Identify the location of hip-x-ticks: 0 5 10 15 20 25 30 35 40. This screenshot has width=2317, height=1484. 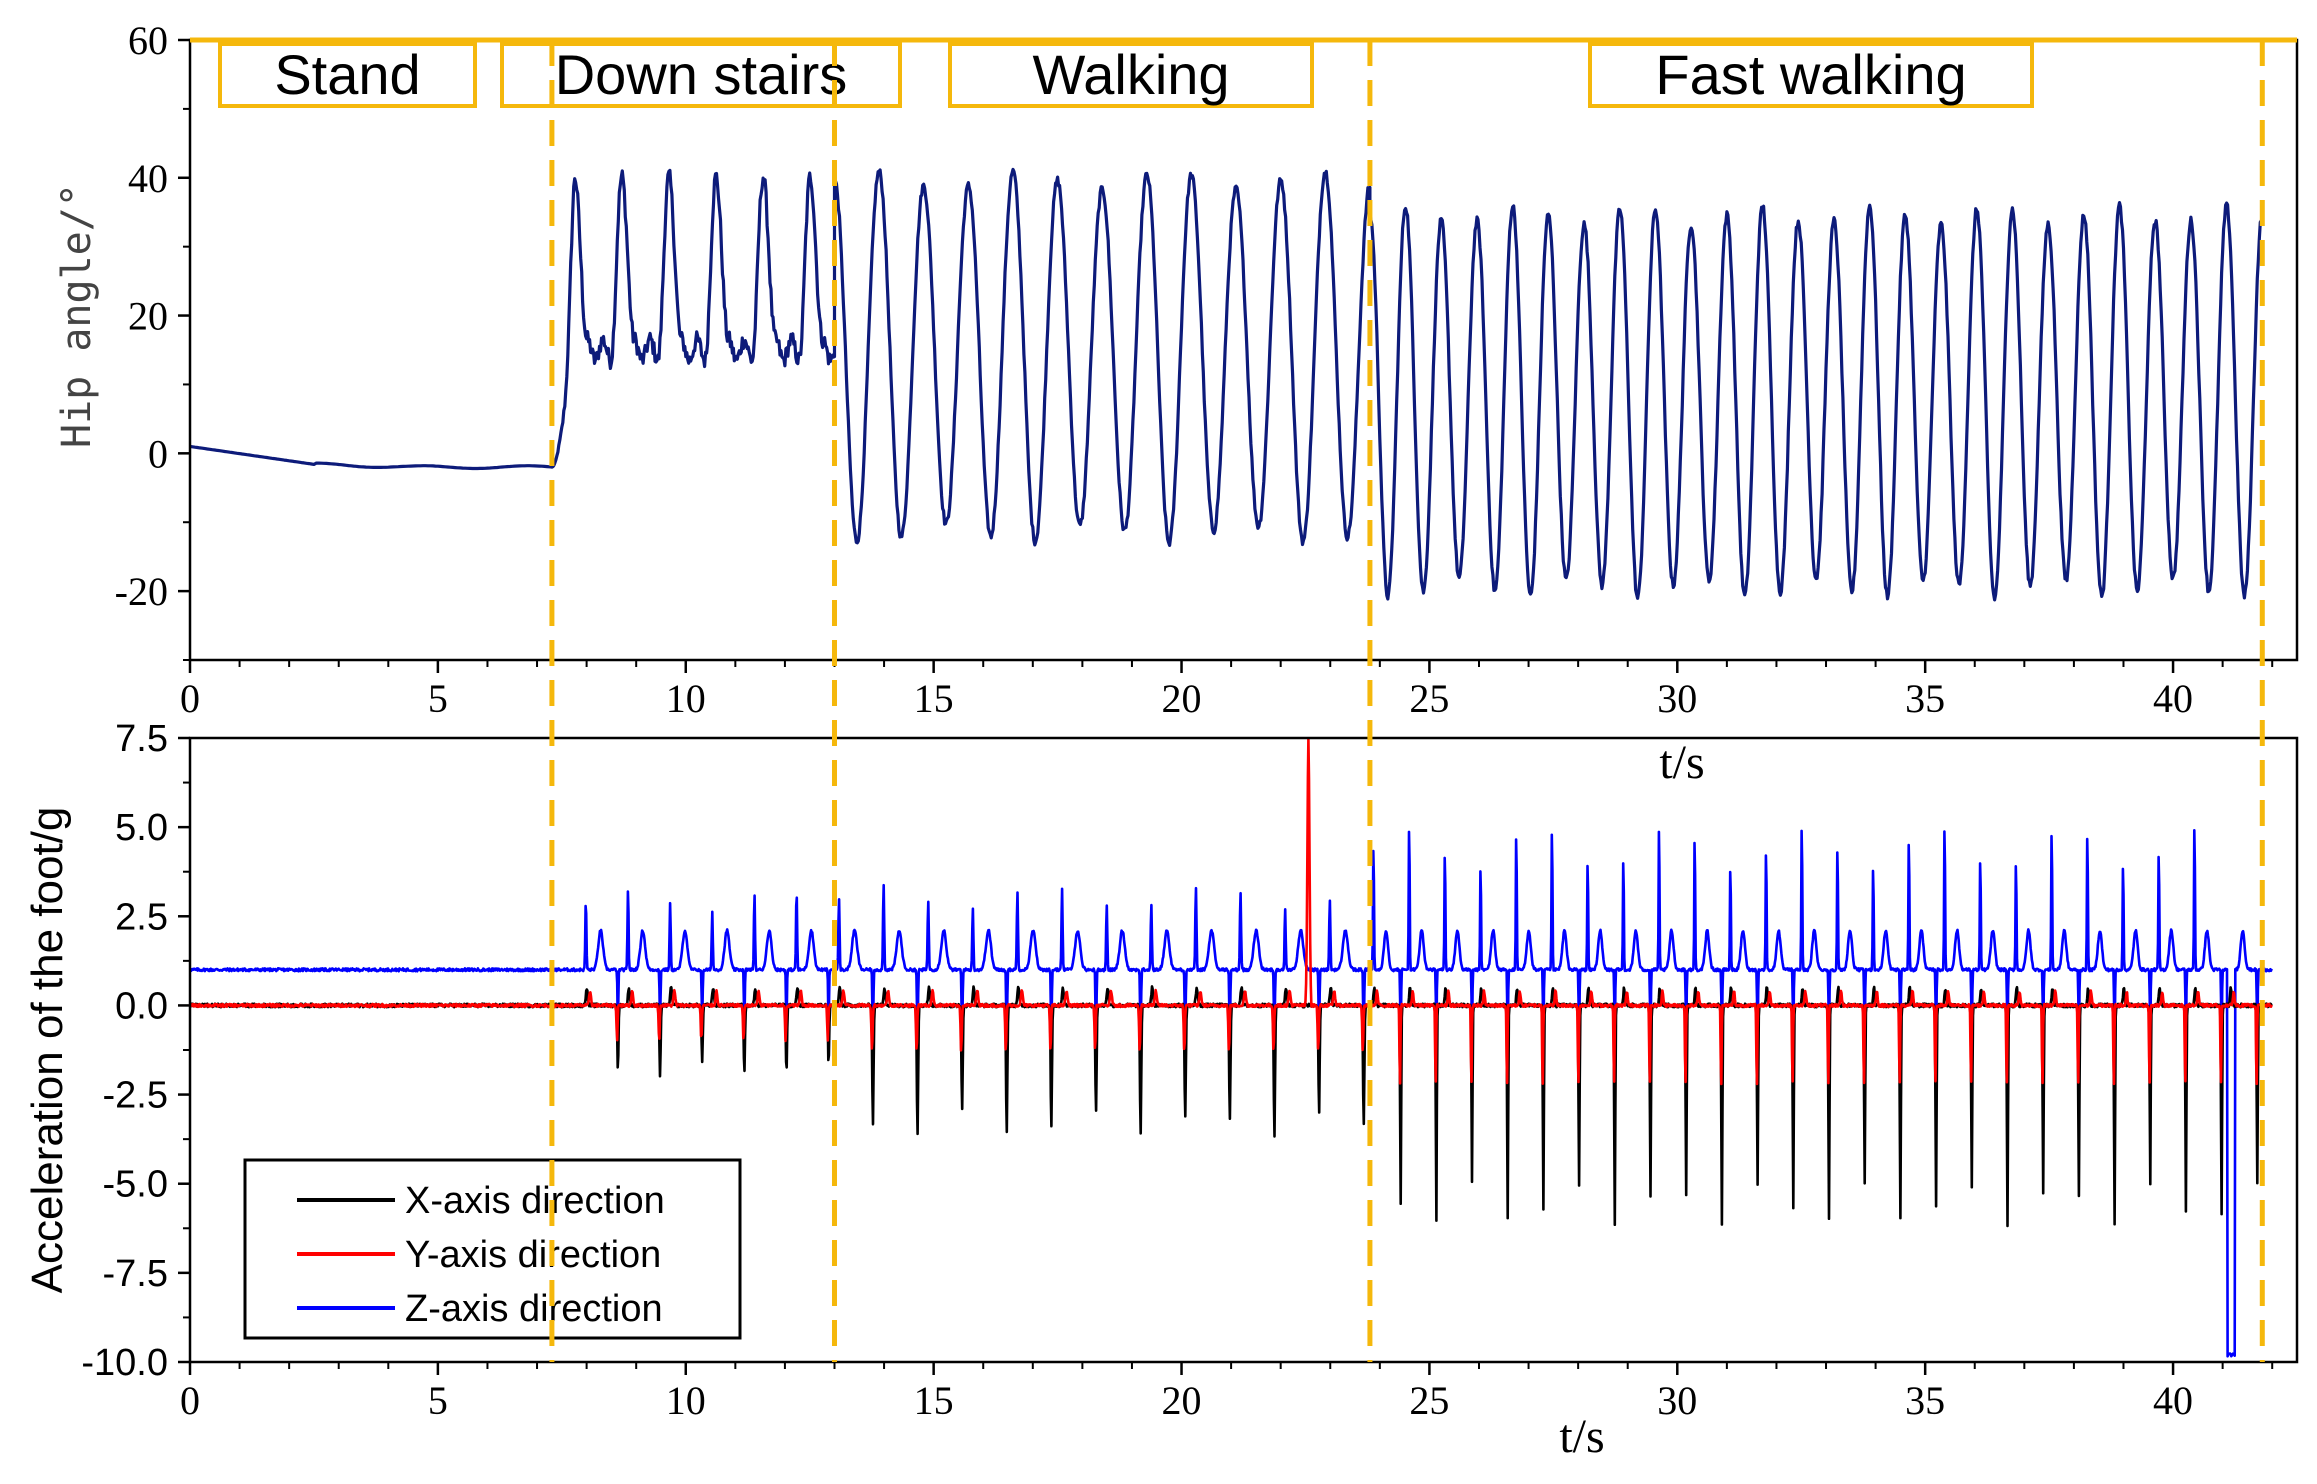
(1227, 690).